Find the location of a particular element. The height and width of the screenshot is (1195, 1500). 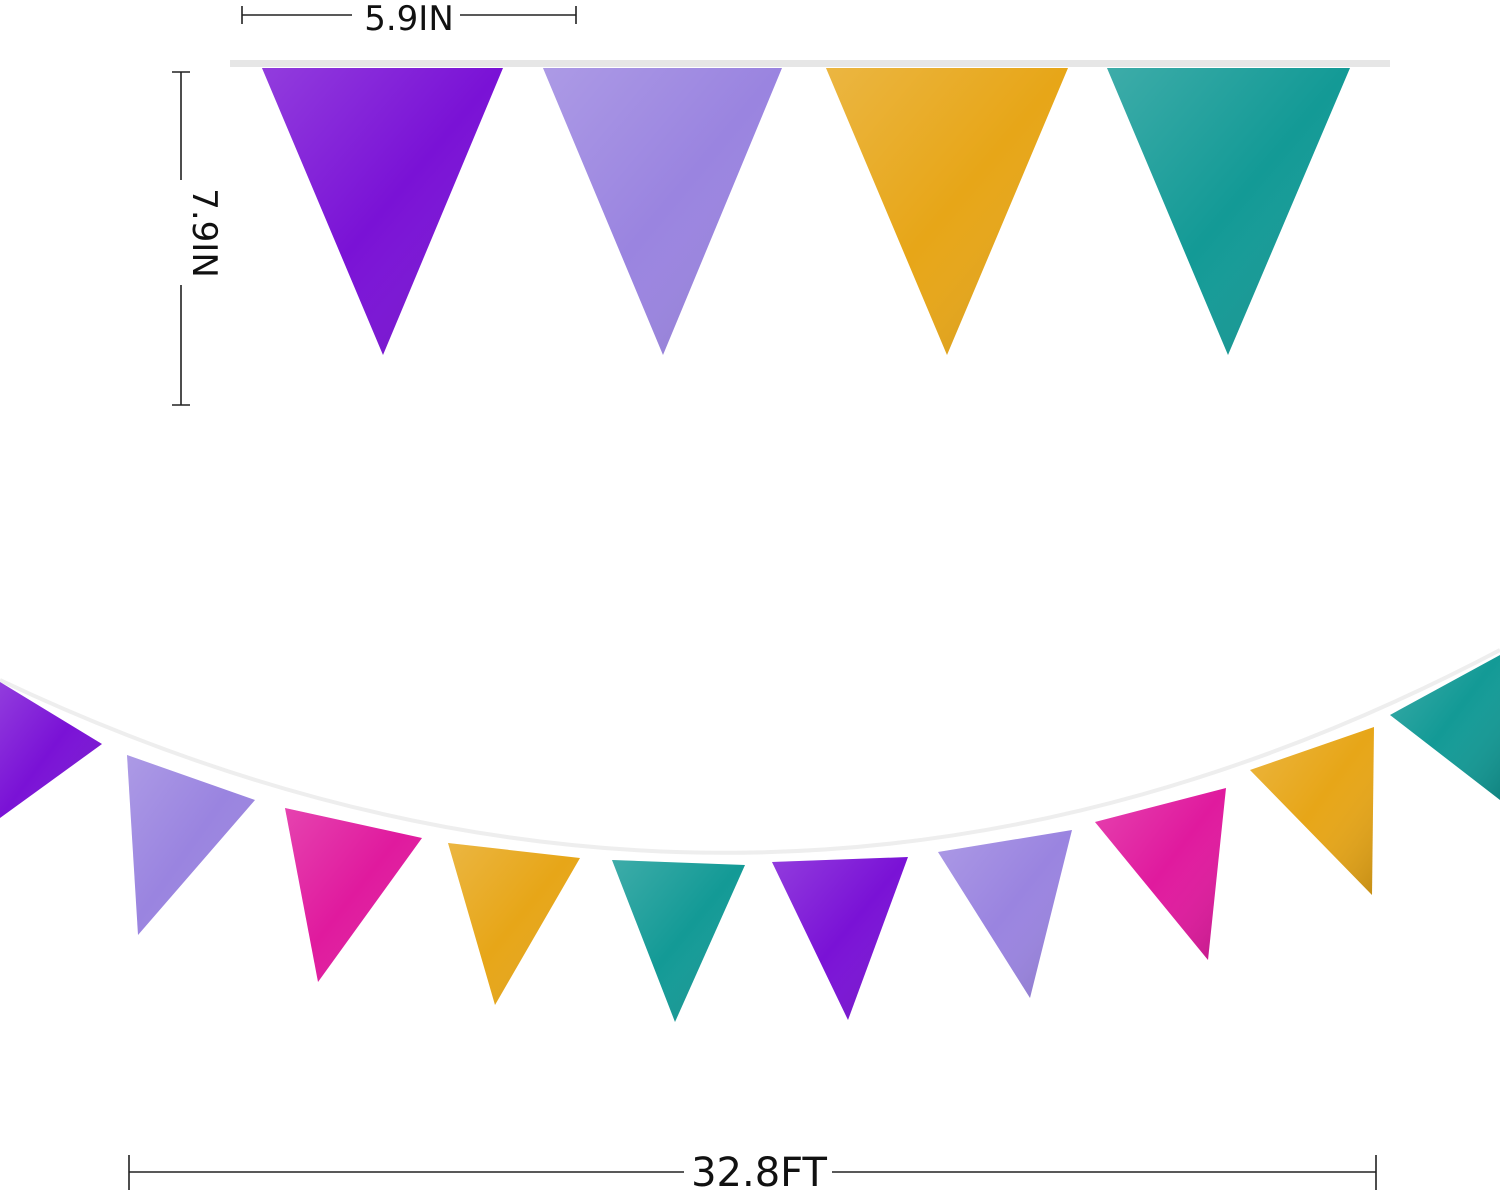

height-dimension is located at coordinates (181, 238).